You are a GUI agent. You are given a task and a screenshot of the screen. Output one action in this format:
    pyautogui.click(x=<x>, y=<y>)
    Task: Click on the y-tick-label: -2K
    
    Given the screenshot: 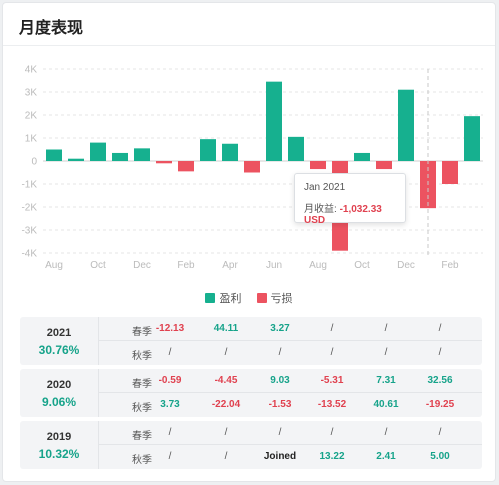 What is the action you would take?
    pyautogui.click(x=29, y=208)
    